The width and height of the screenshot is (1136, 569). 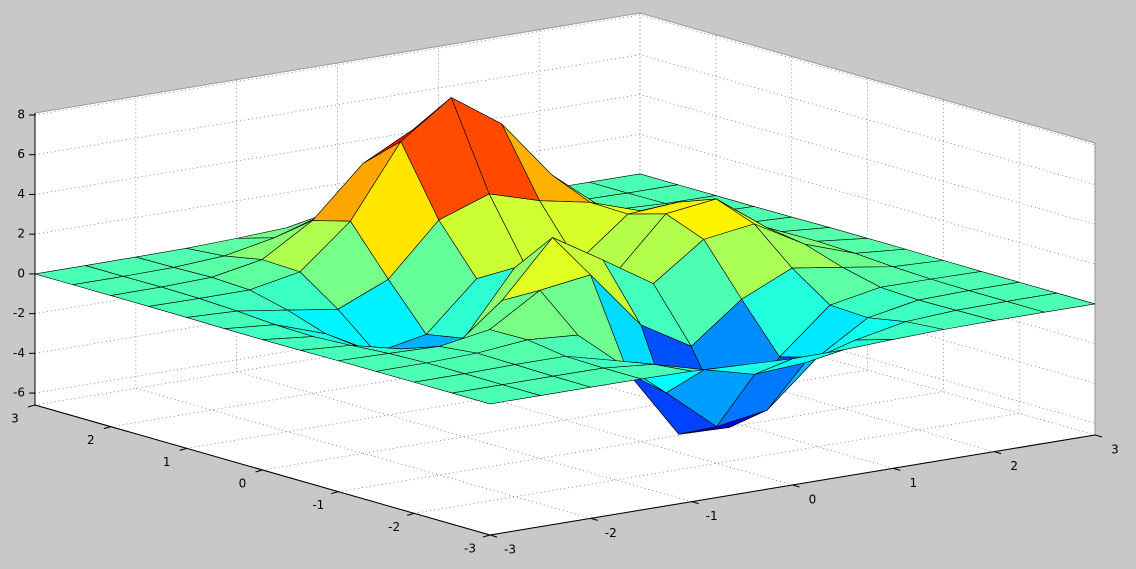 I want to click on z-tick-label: -6, so click(x=19, y=393).